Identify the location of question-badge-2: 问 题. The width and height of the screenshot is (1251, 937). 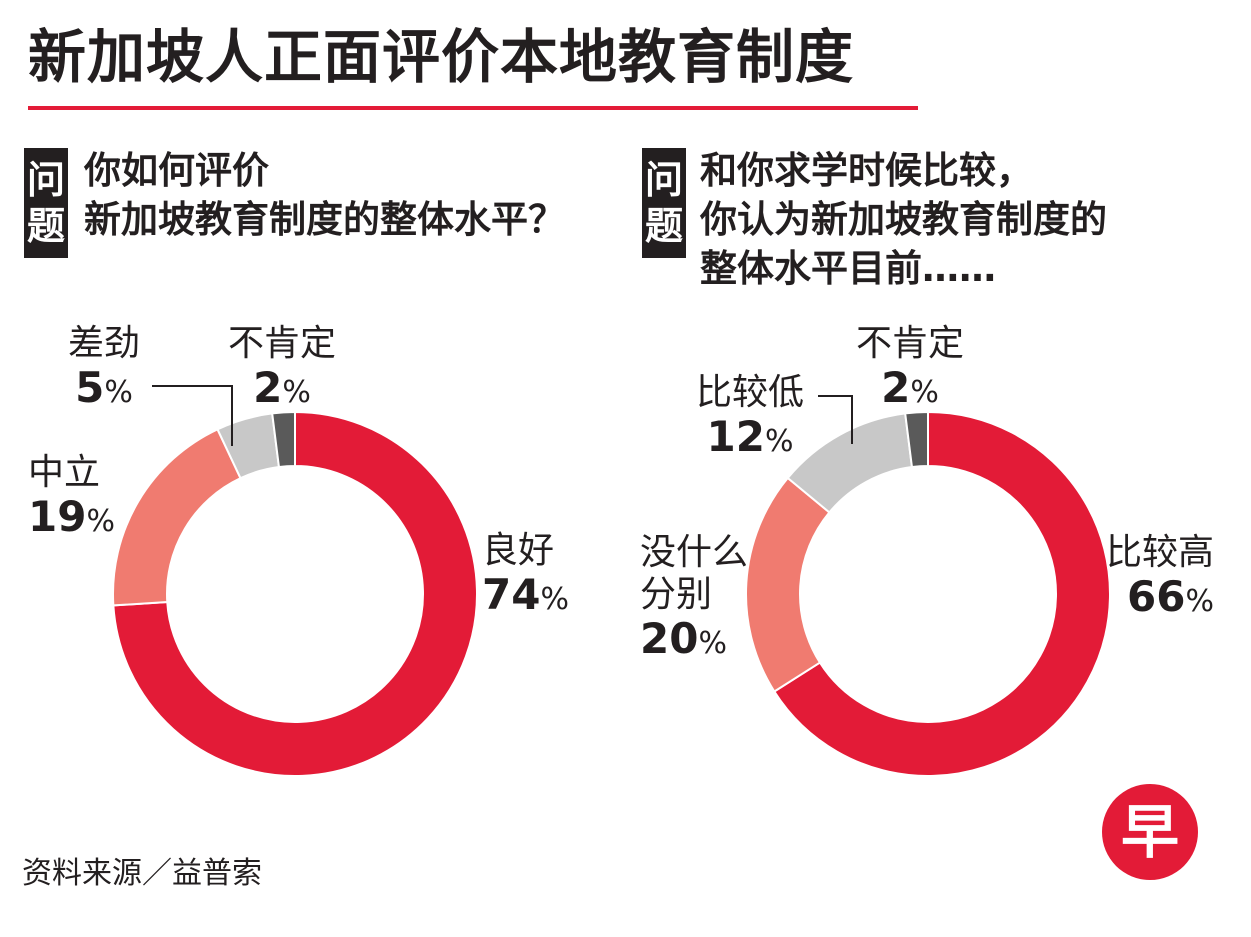
(664, 203).